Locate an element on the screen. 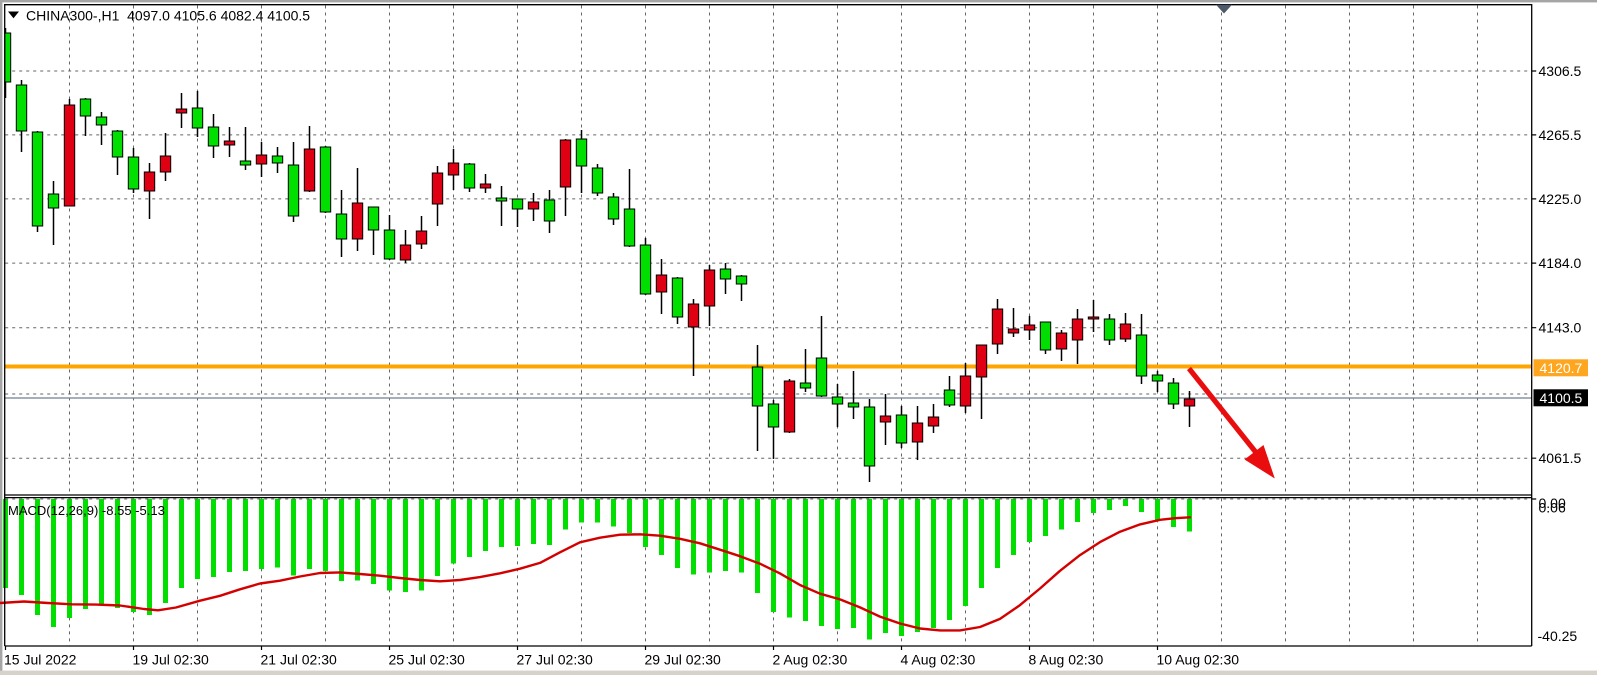 Image resolution: width=1597 pixels, height=675 pixels. svg-text:CHINA300-,H1 4097.0 4105.6 40: CHINA300-,H1 4097.0 4105.6 4082.4 4100.5 is located at coordinates (168, 16).